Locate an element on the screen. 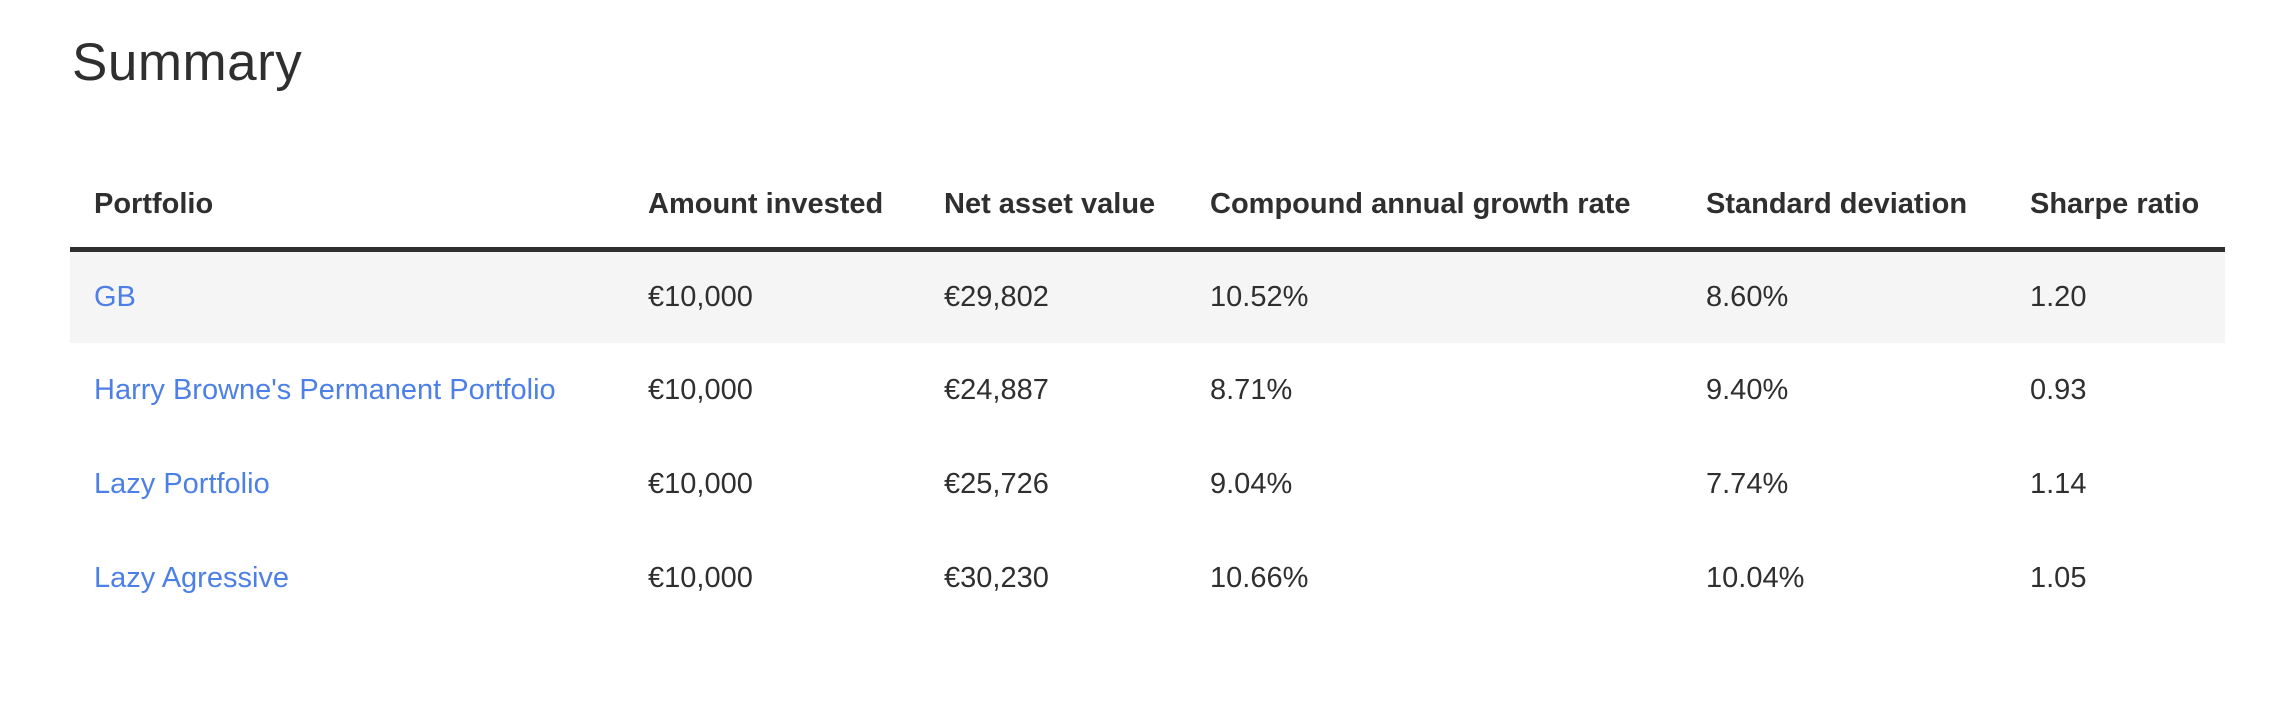 This screenshot has width=2288, height=712. column-header-net-asset-value: Net asset value is located at coordinates (1053, 206).